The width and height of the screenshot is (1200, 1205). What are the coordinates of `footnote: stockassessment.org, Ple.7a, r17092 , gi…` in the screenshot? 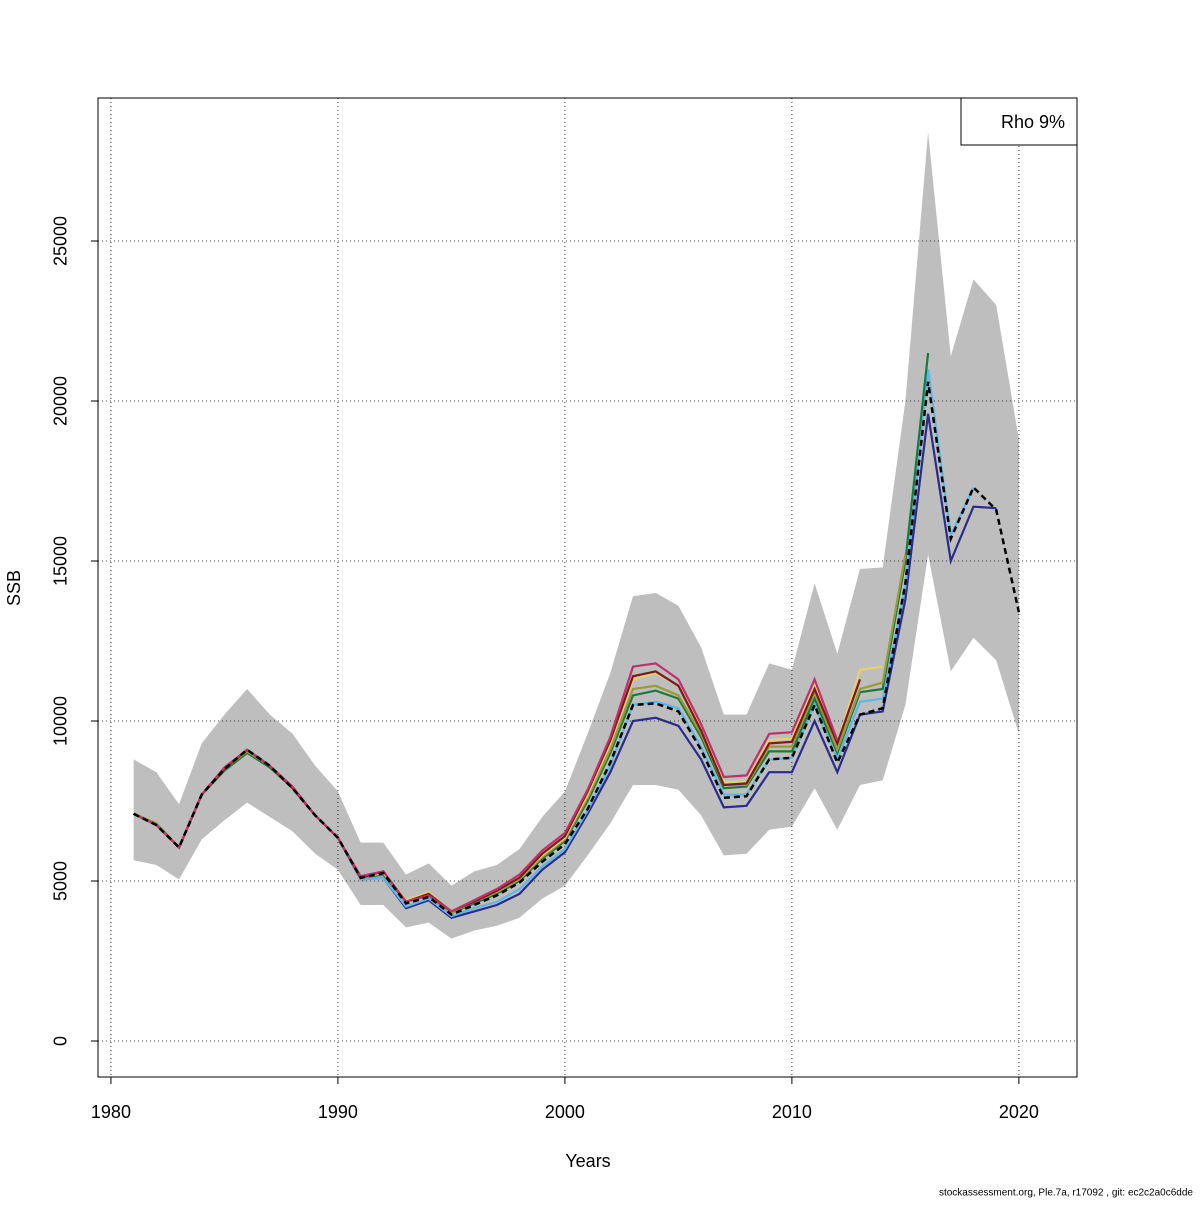 It's located at (1066, 1193).